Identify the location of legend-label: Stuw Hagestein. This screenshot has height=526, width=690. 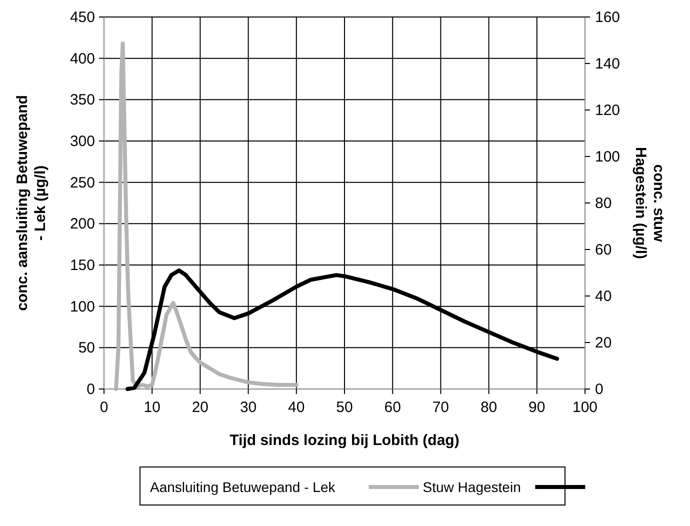
(471, 487).